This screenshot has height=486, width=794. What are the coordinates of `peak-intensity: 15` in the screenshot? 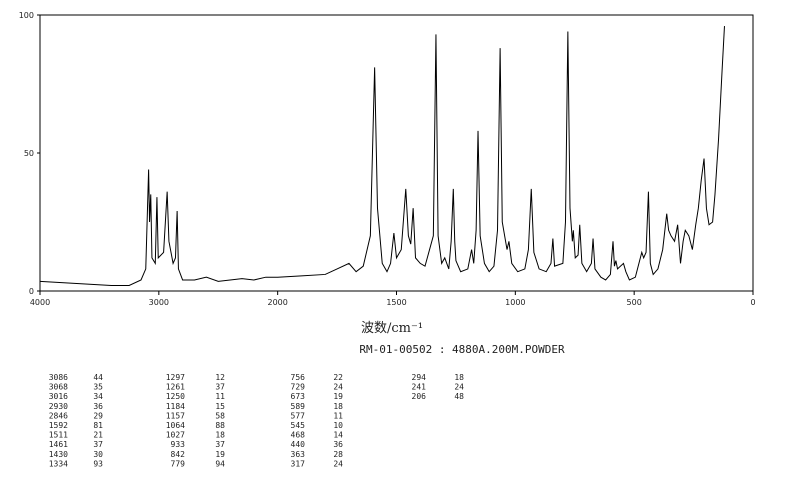 It's located at (220, 406).